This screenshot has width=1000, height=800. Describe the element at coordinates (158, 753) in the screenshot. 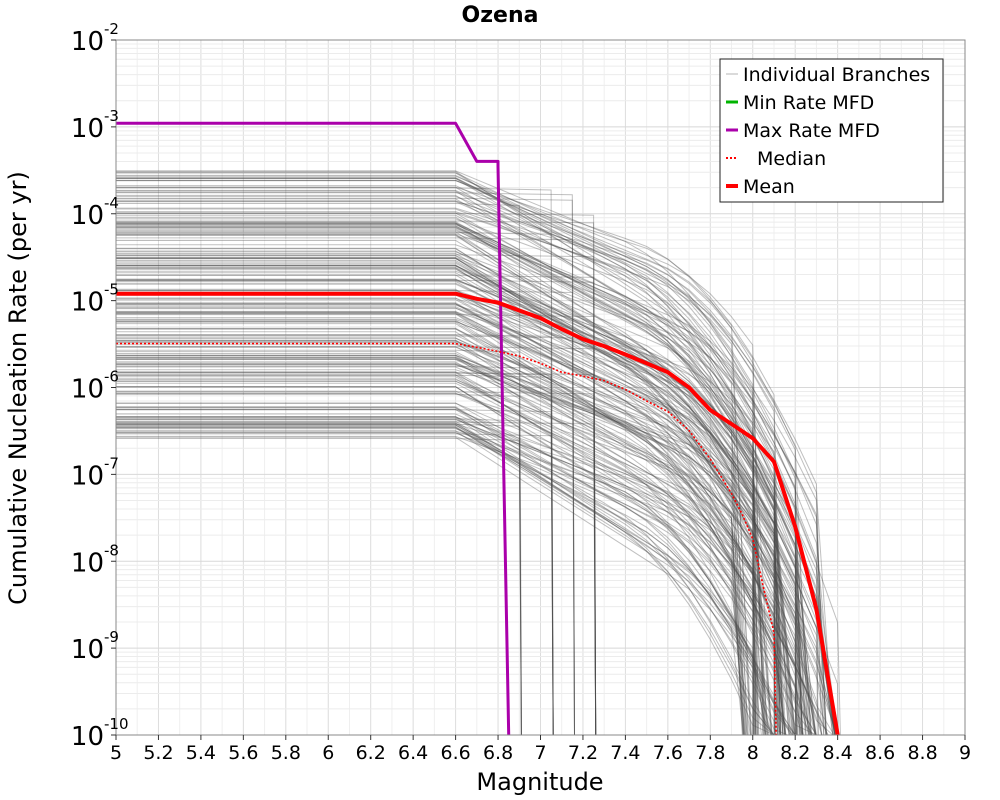

I see `x-tick-label: 5.2` at that location.